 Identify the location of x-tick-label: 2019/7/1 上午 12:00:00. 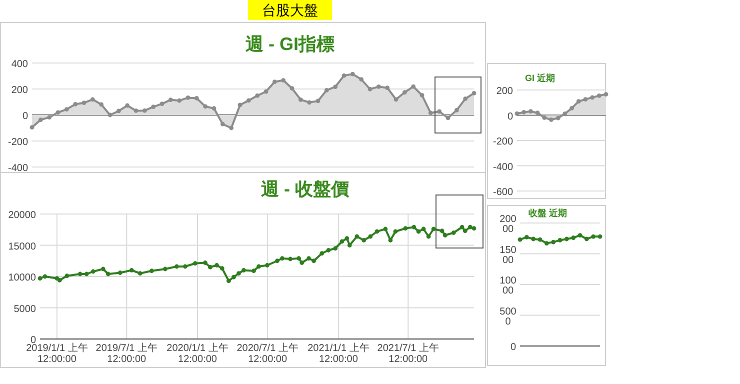
(127, 353).